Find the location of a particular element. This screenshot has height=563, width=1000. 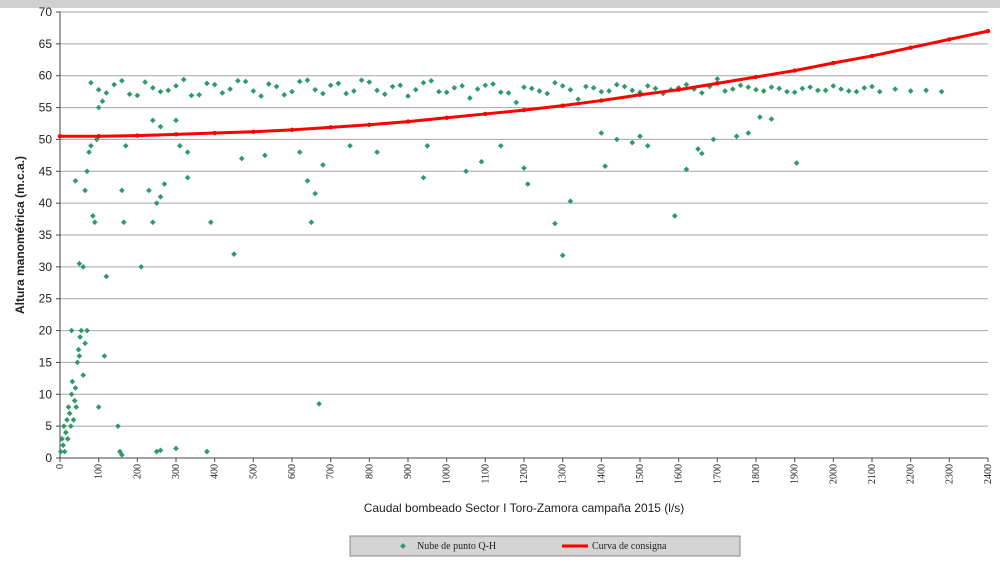

y-tick-label: 65 is located at coordinates (46, 44).